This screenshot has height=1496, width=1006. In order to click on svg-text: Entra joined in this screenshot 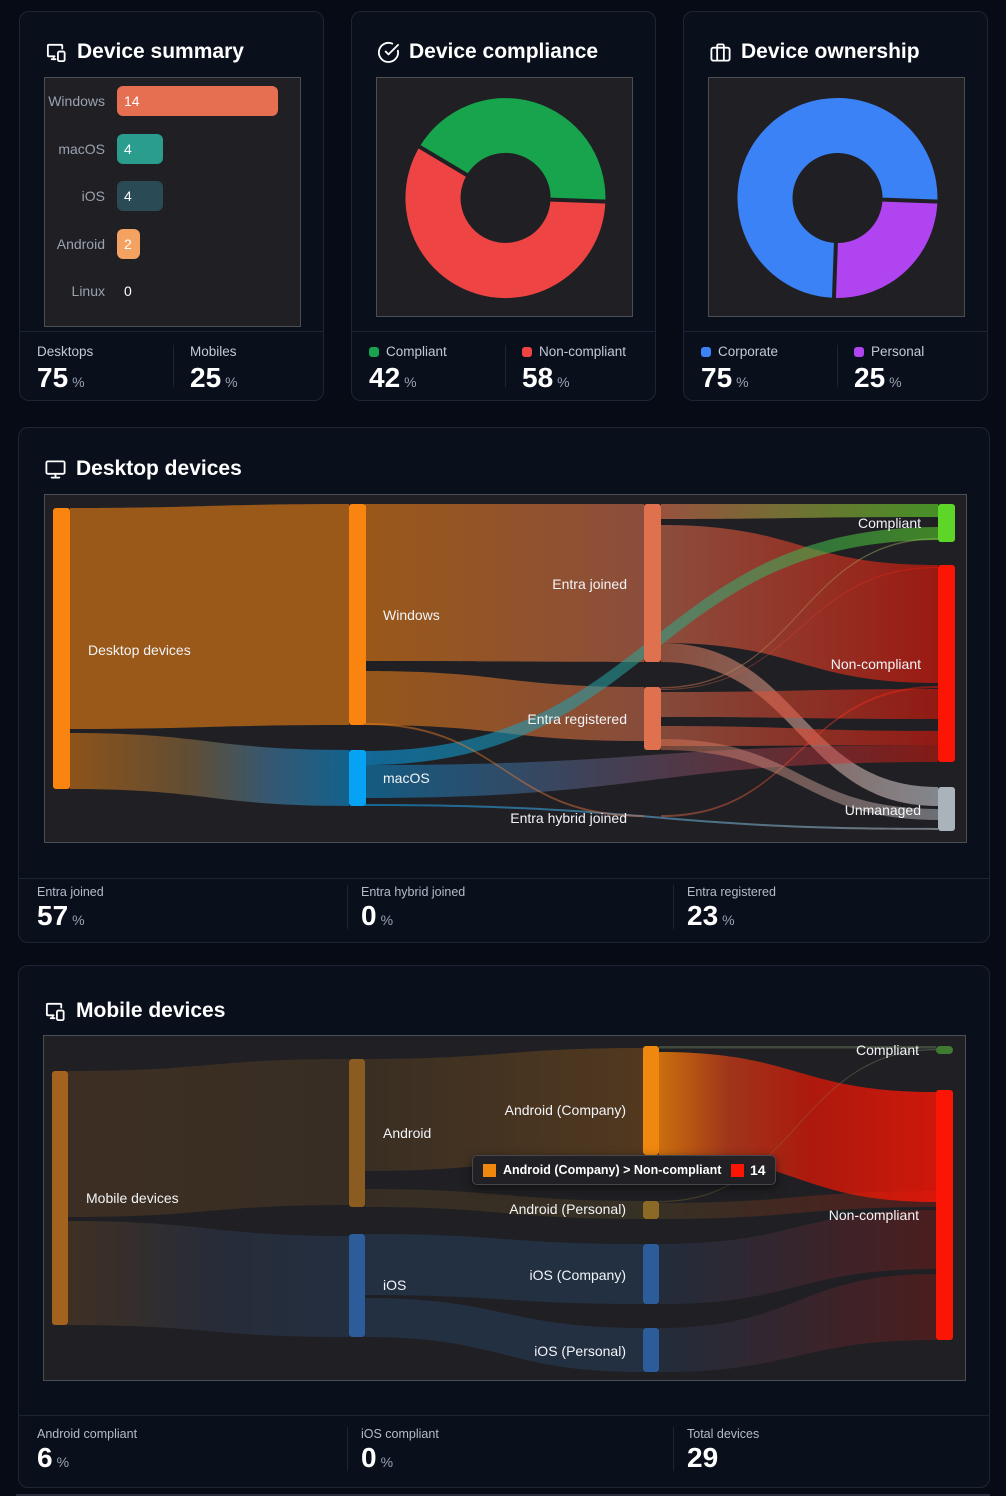, I will do `click(589, 584)`.